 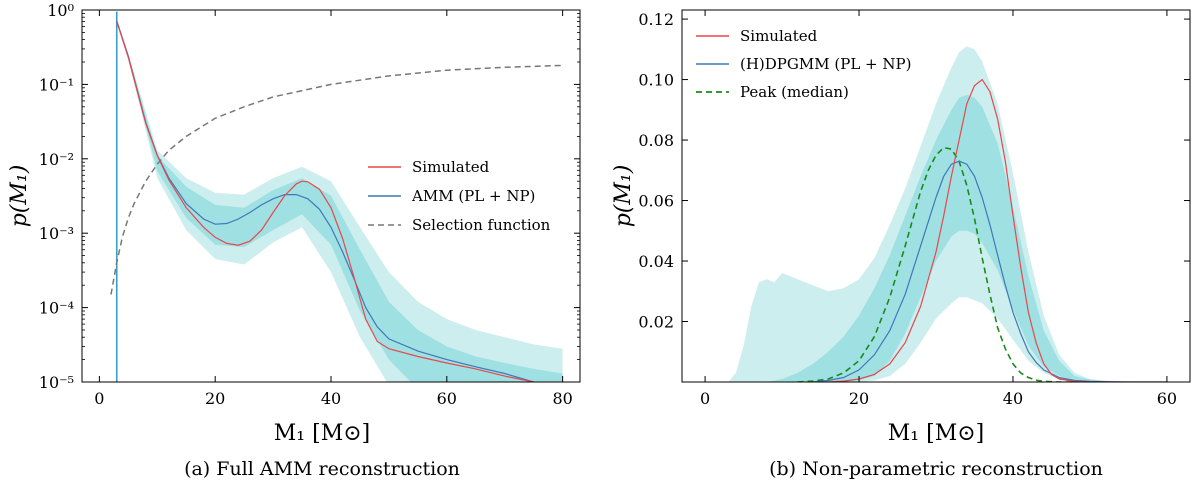 I want to click on y-tick-label: 10⁻⁴, so click(x=56, y=308).